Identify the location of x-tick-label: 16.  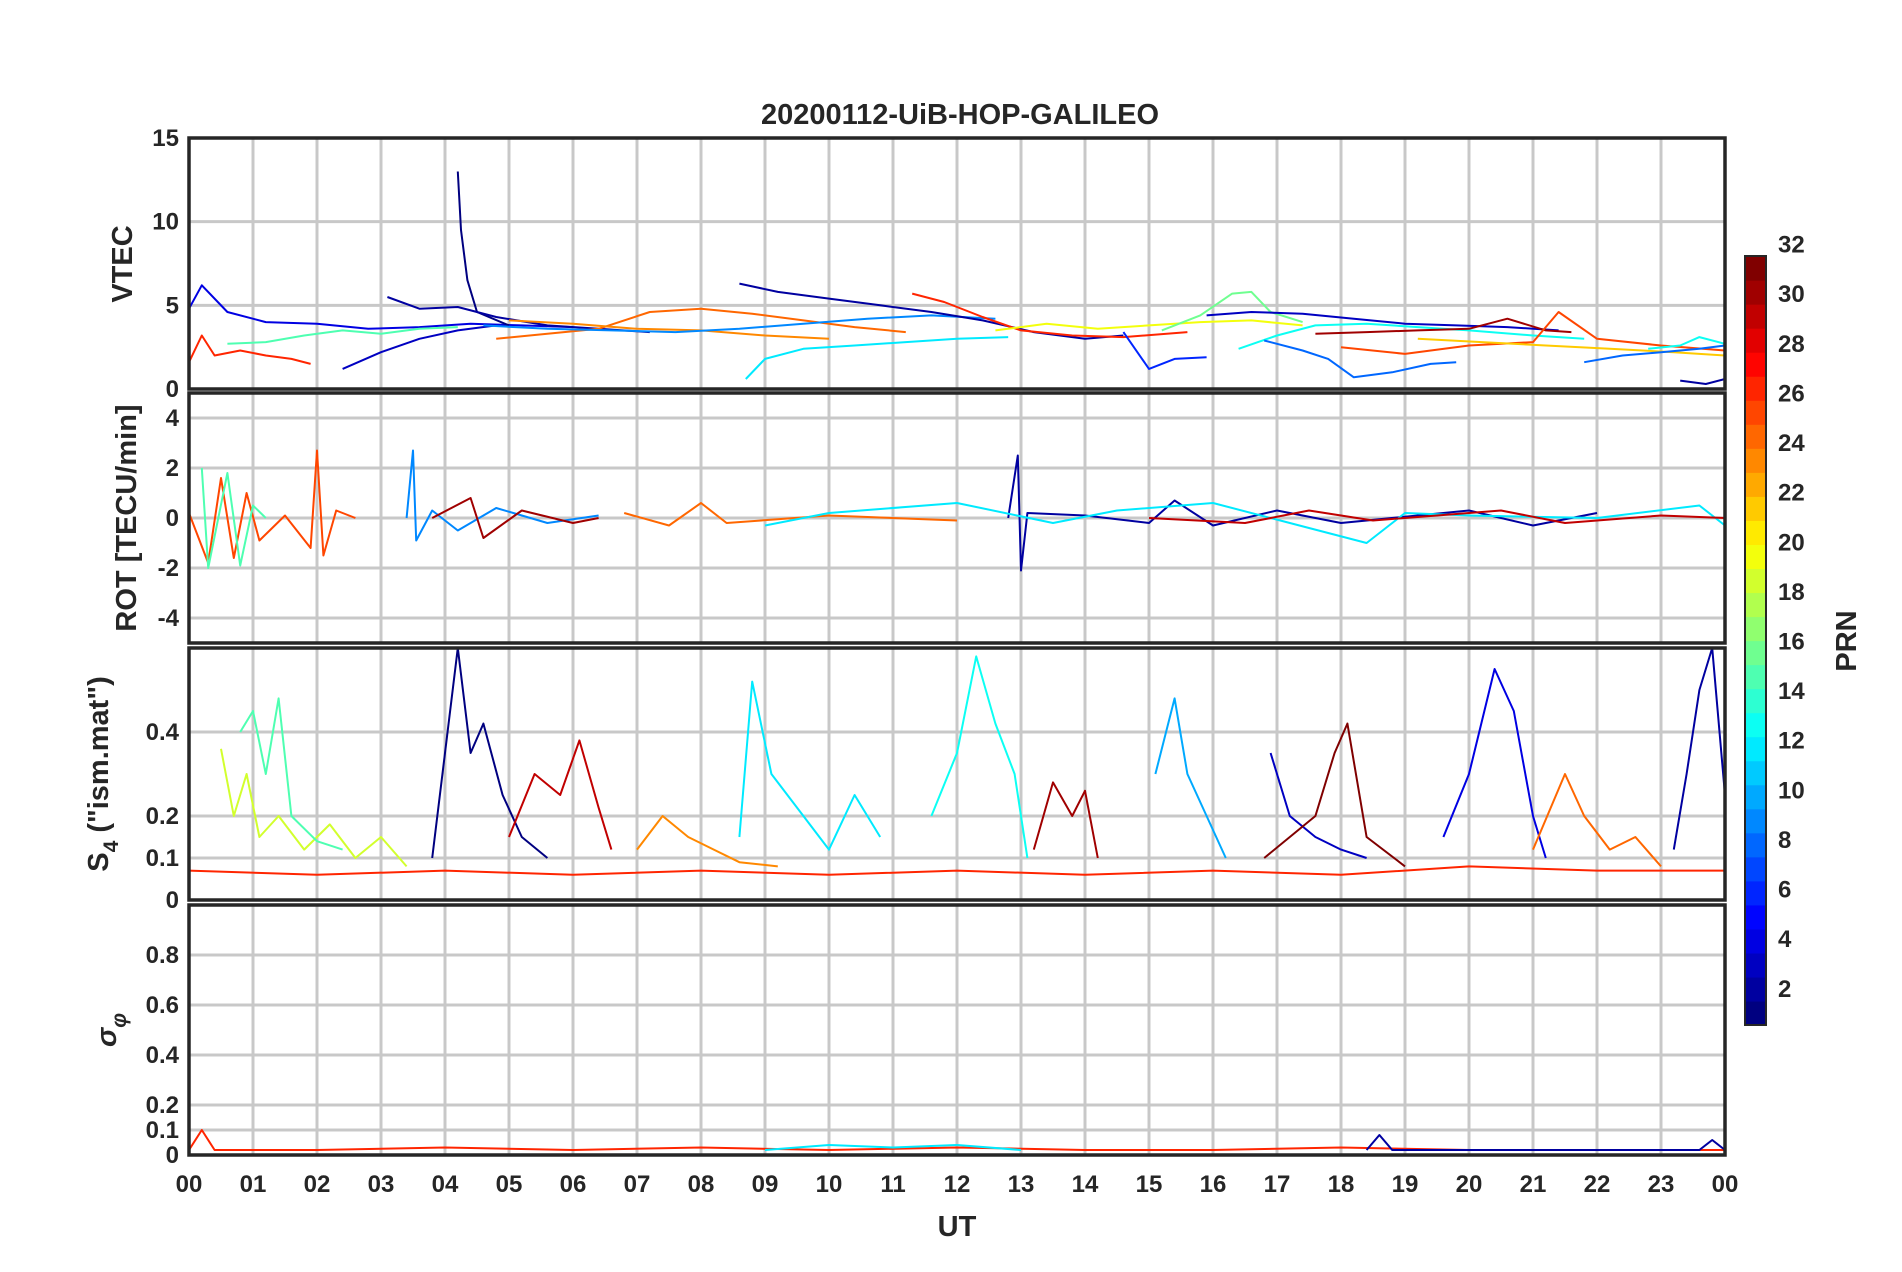
(1213, 1184).